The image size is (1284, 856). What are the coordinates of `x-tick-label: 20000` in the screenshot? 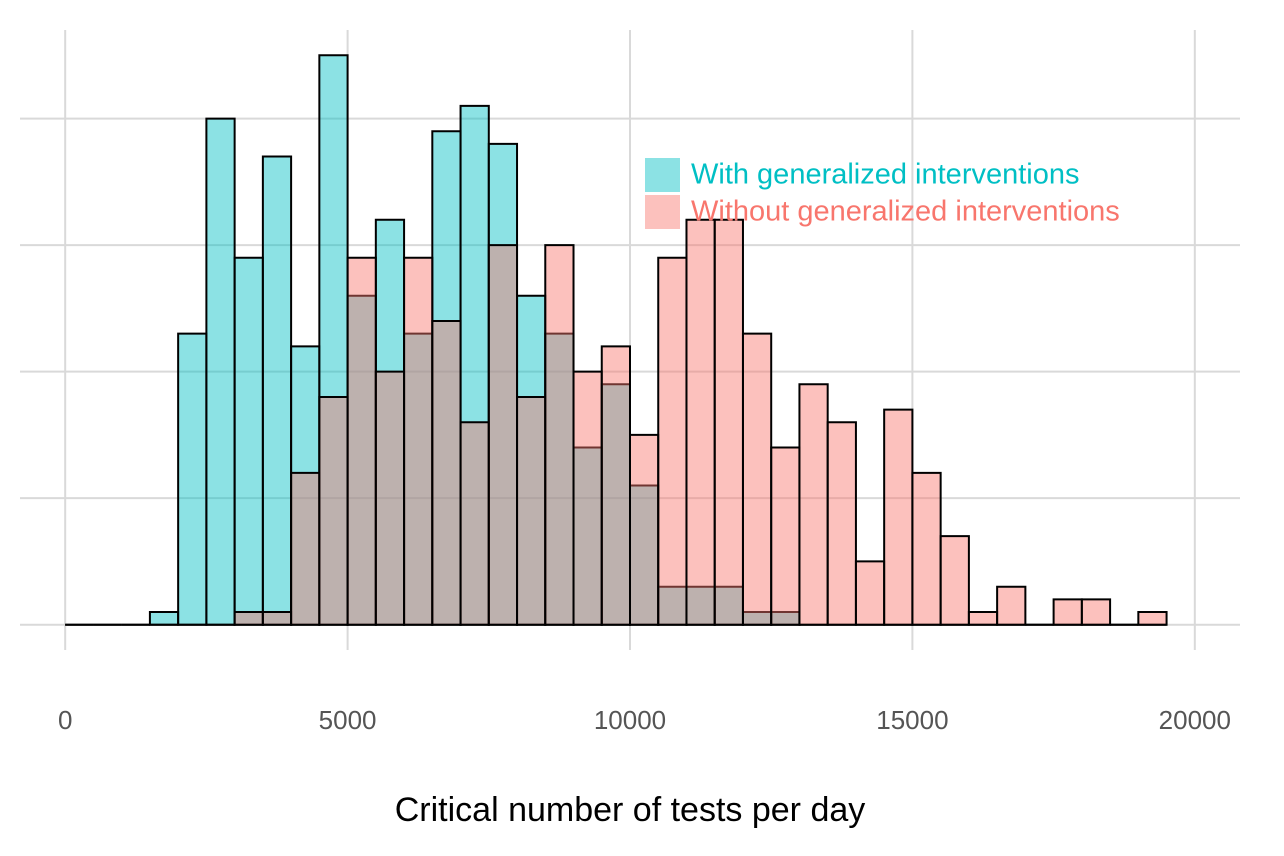 It's located at (1195, 720).